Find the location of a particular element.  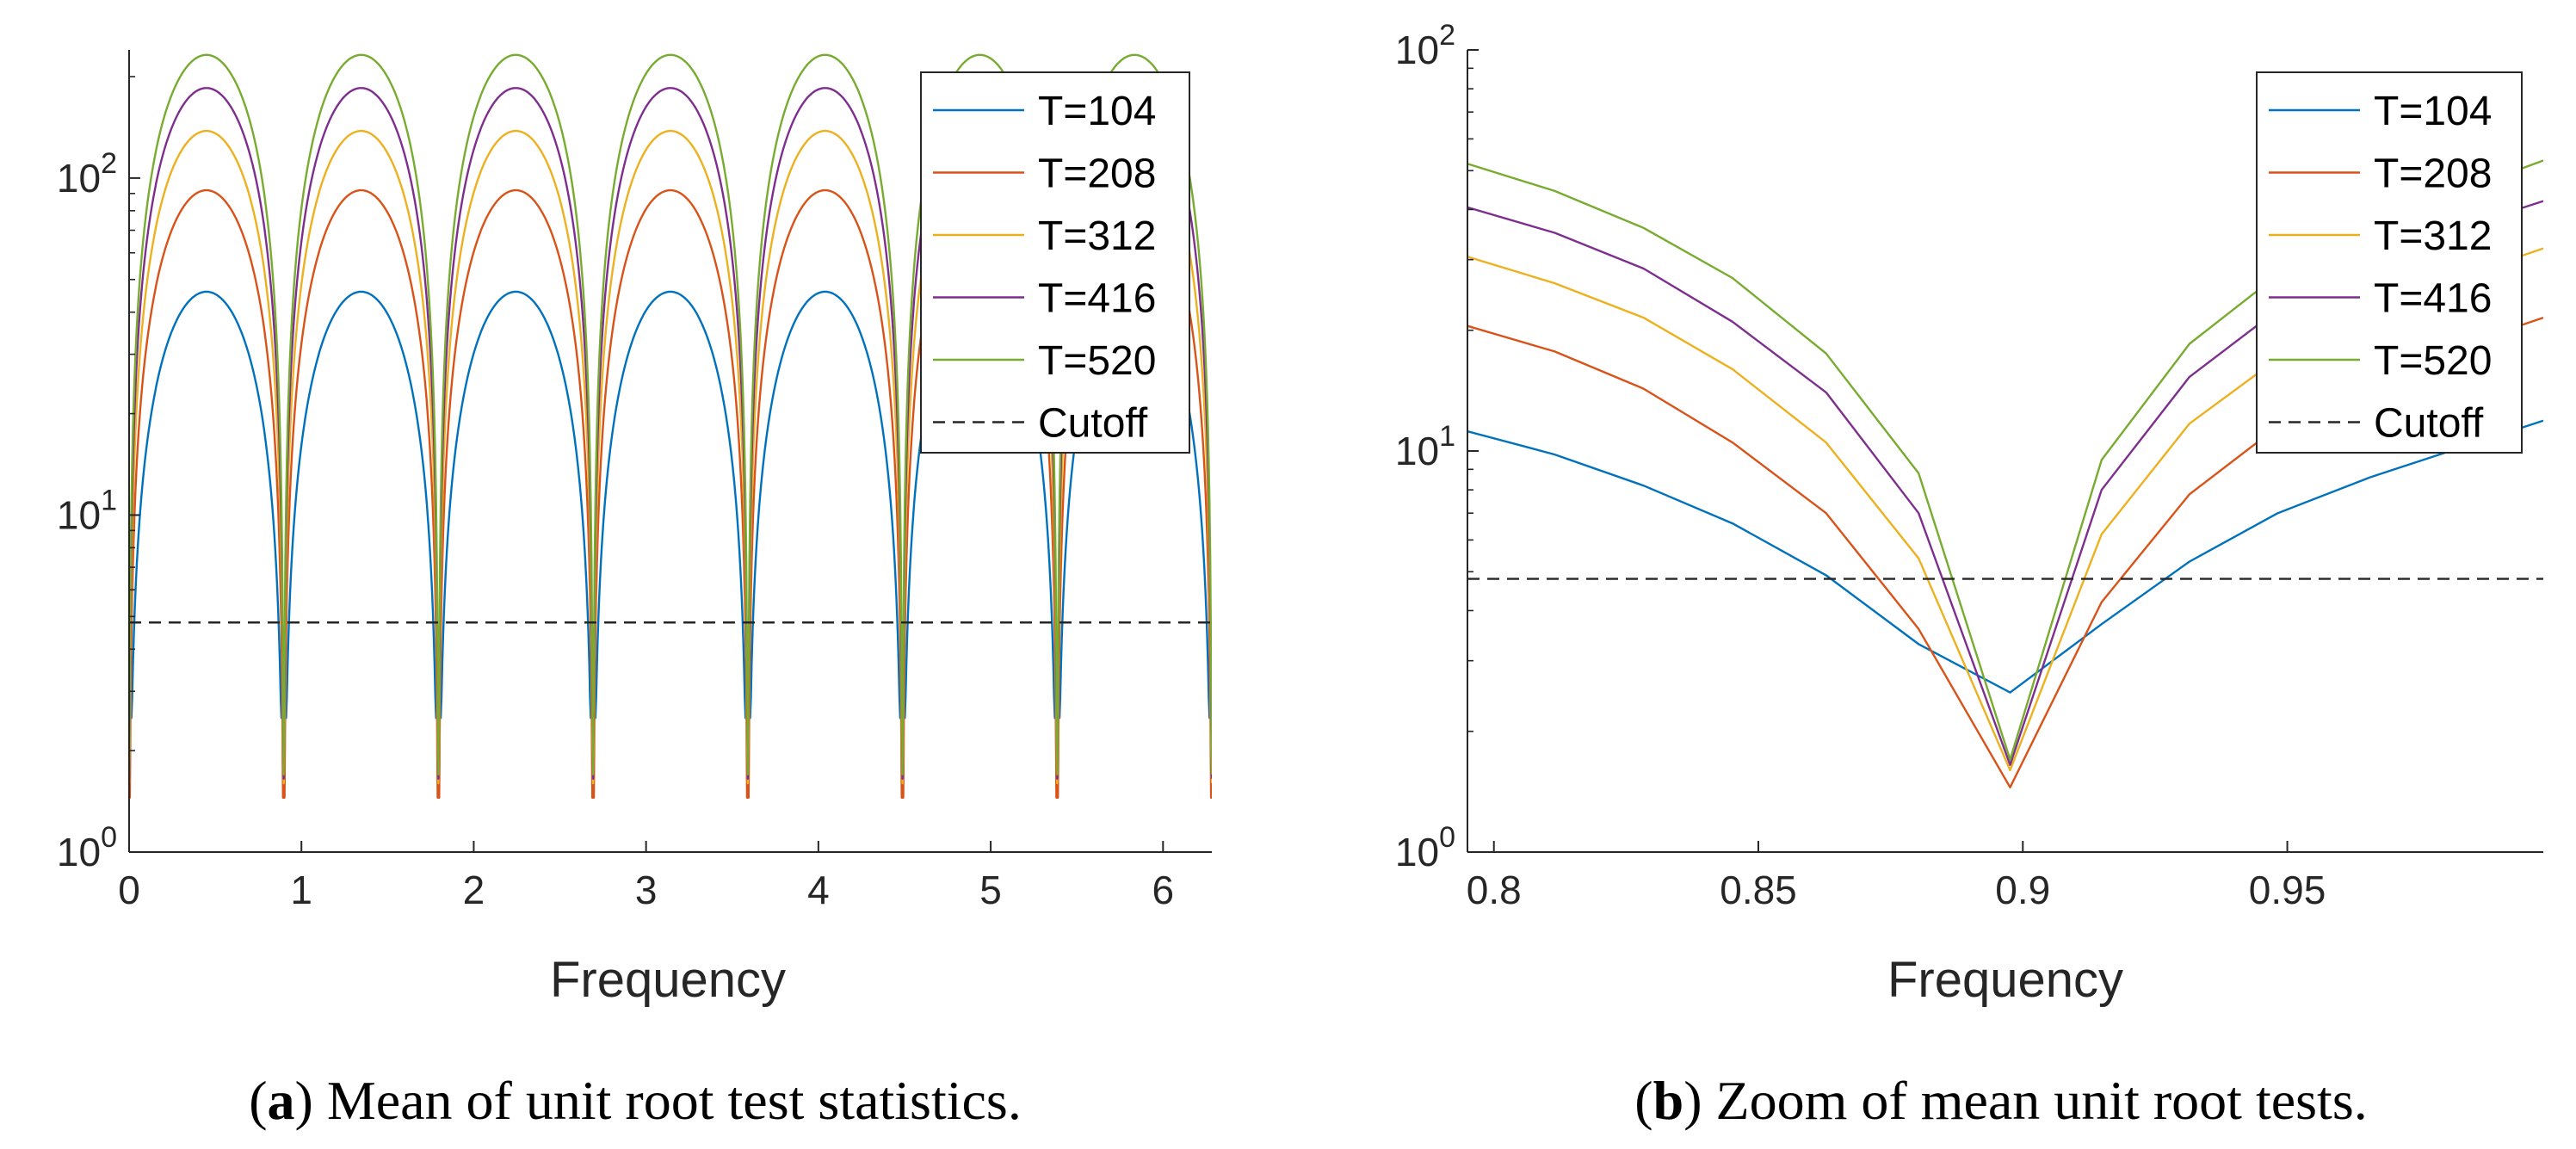

panel-b-series-t104 is located at coordinates (2005, 556).